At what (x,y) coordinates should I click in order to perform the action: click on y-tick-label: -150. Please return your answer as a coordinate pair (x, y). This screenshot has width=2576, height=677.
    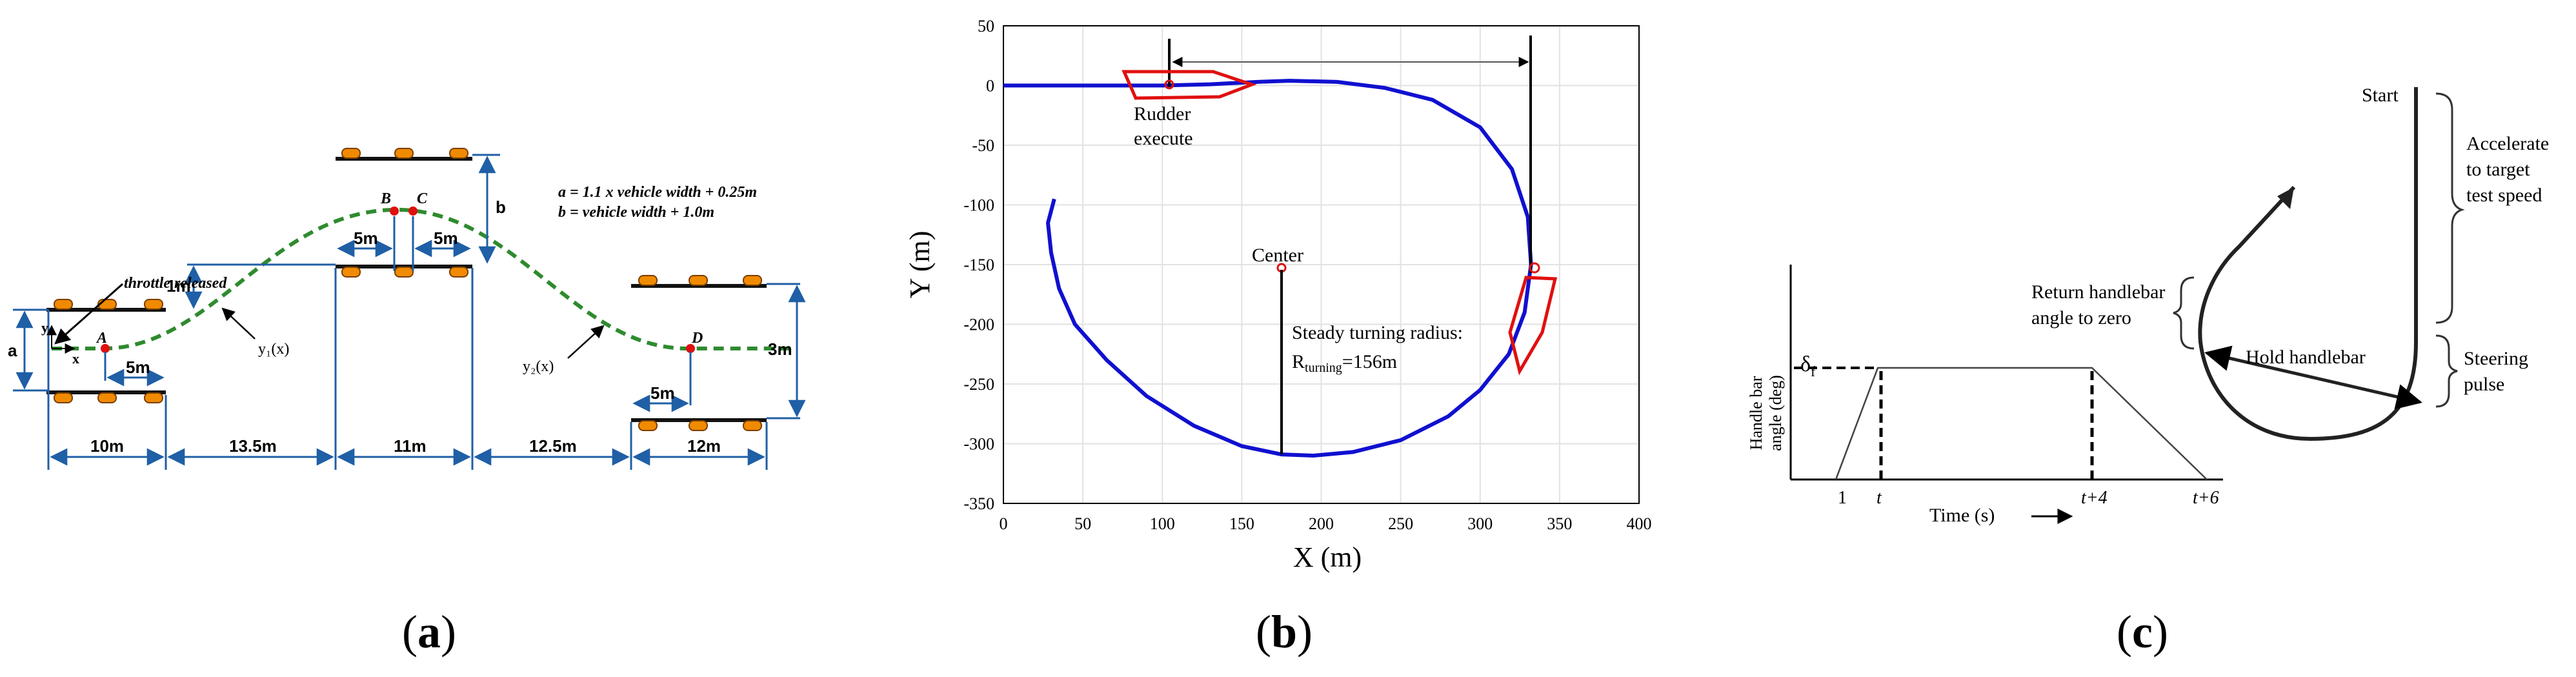
    Looking at the image, I should click on (978, 265).